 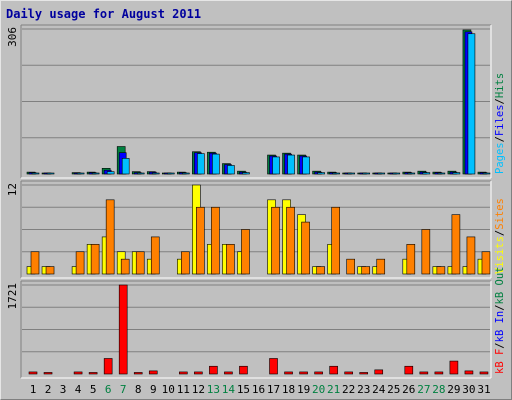 What do you see at coordinates (273, 389) in the screenshot?
I see `x-tick-label: 17` at bounding box center [273, 389].